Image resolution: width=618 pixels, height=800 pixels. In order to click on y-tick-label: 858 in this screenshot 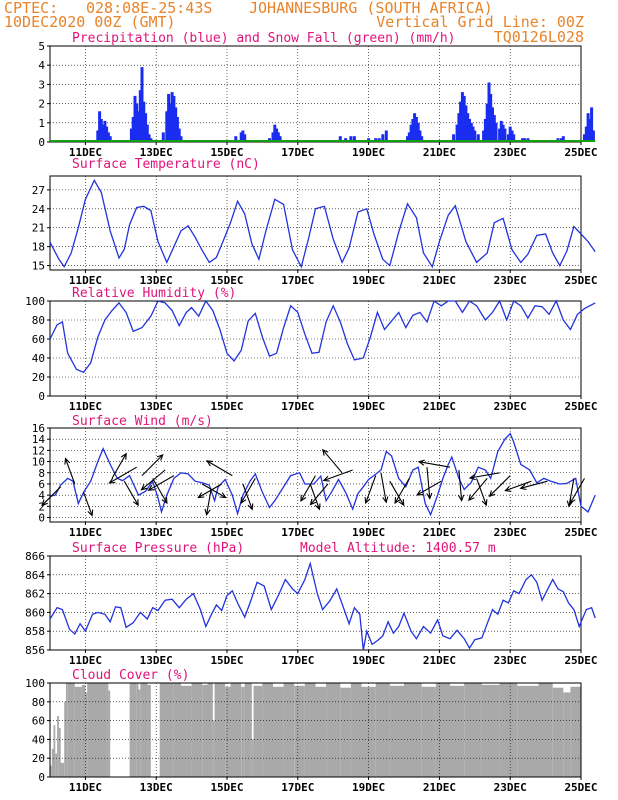, I will do `click(35, 631)`.